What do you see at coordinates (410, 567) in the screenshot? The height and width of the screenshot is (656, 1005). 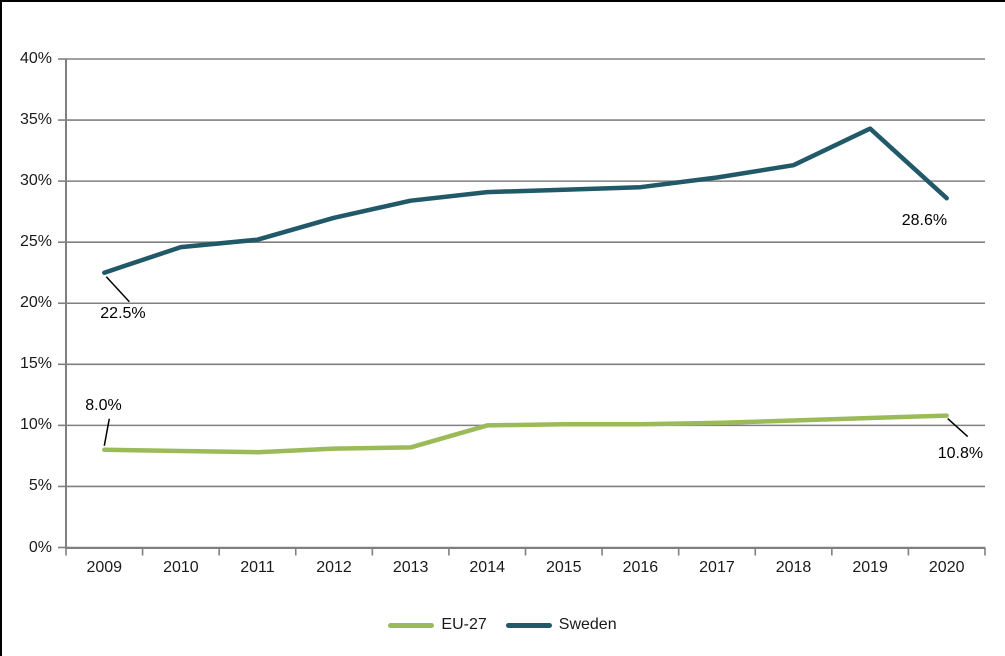 I see `x-tick-label: 2013` at bounding box center [410, 567].